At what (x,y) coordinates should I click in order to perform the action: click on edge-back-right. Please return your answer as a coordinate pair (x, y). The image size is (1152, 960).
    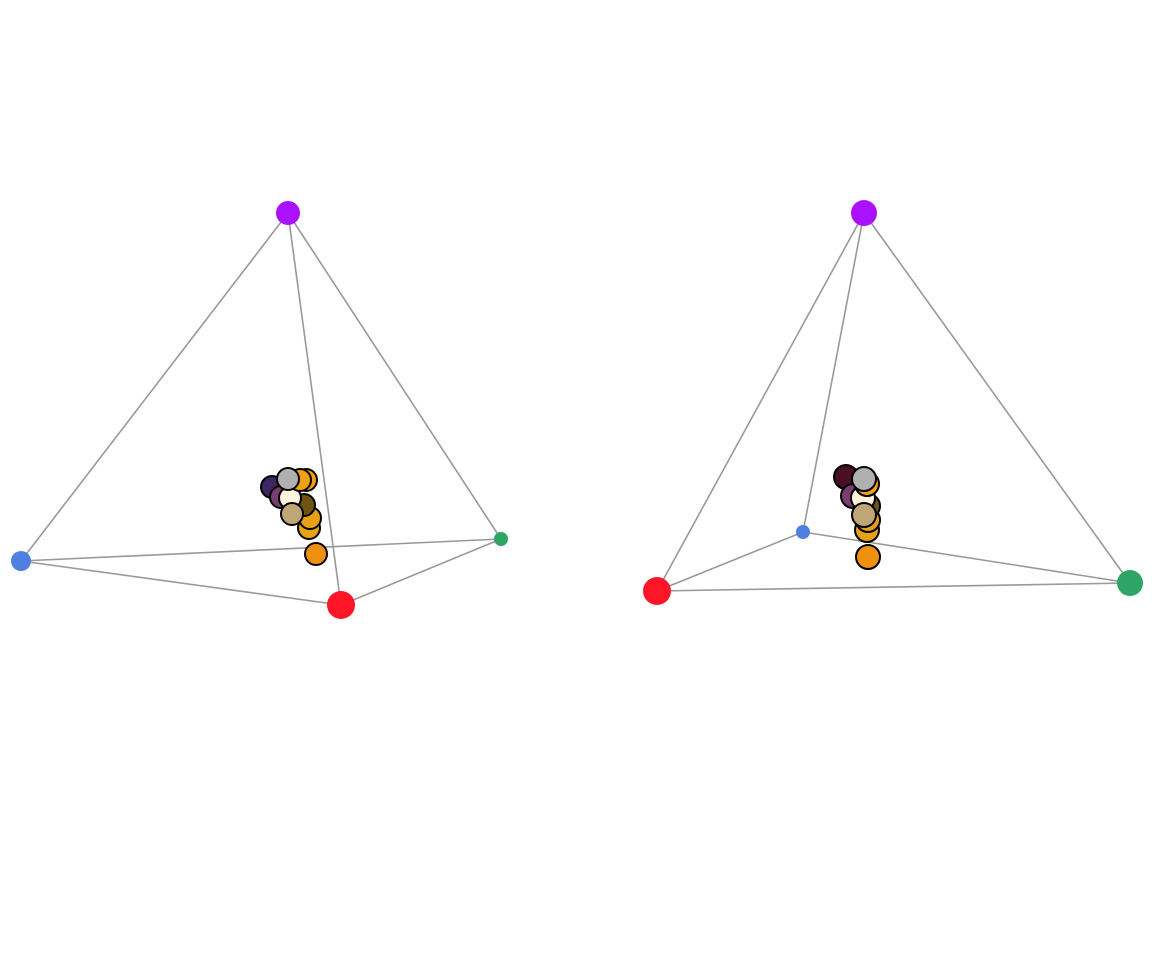
    Looking at the image, I should click on (966, 557).